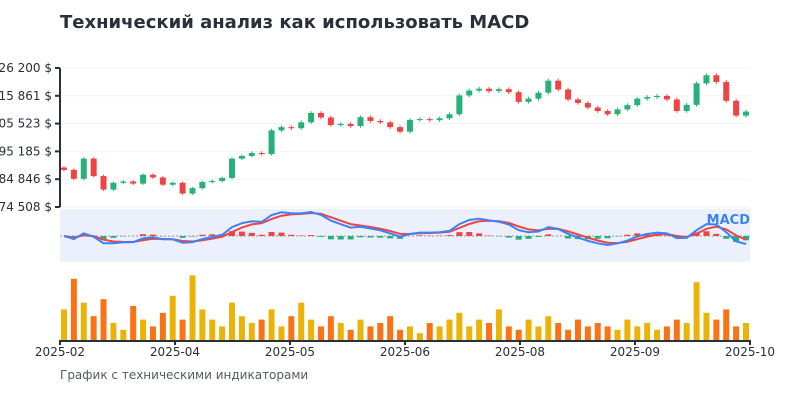 Image resolution: width=800 pixels, height=400 pixels. Describe the element at coordinates (26, 207) in the screenshot. I see `y-tick-label: 74 508 $` at that location.